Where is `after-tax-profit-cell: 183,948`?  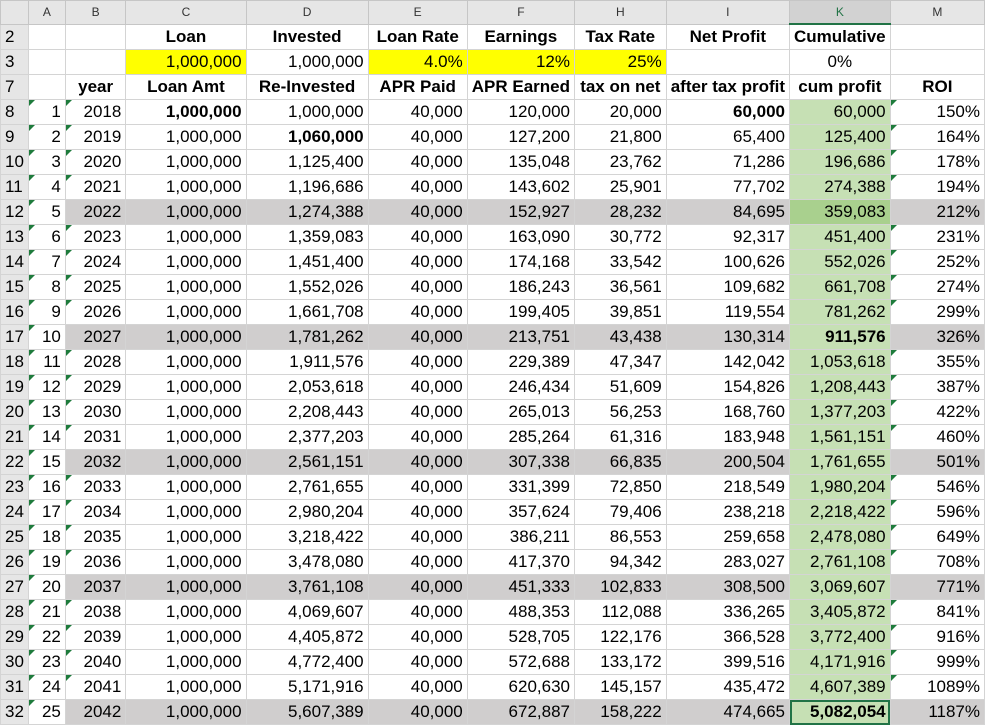 after-tax-profit-cell: 183,948 is located at coordinates (728, 437).